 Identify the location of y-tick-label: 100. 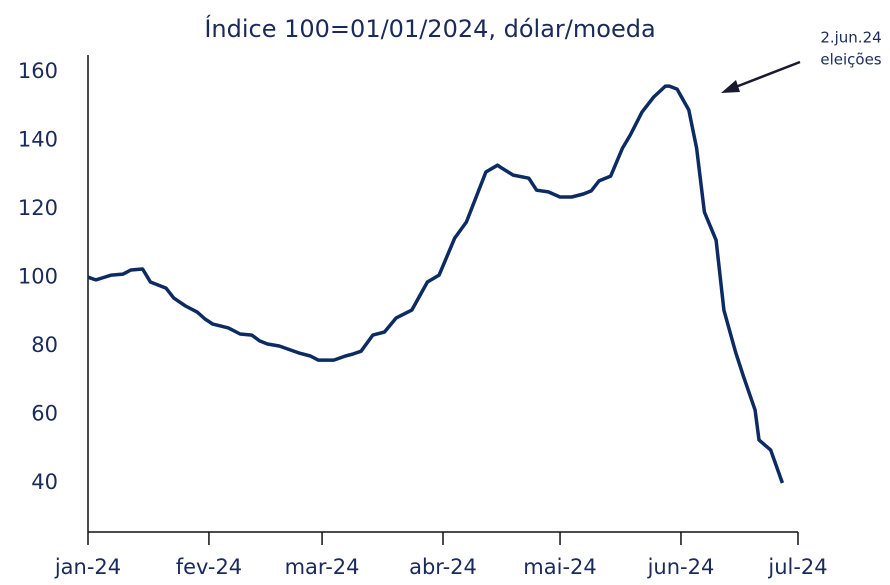
(38, 277).